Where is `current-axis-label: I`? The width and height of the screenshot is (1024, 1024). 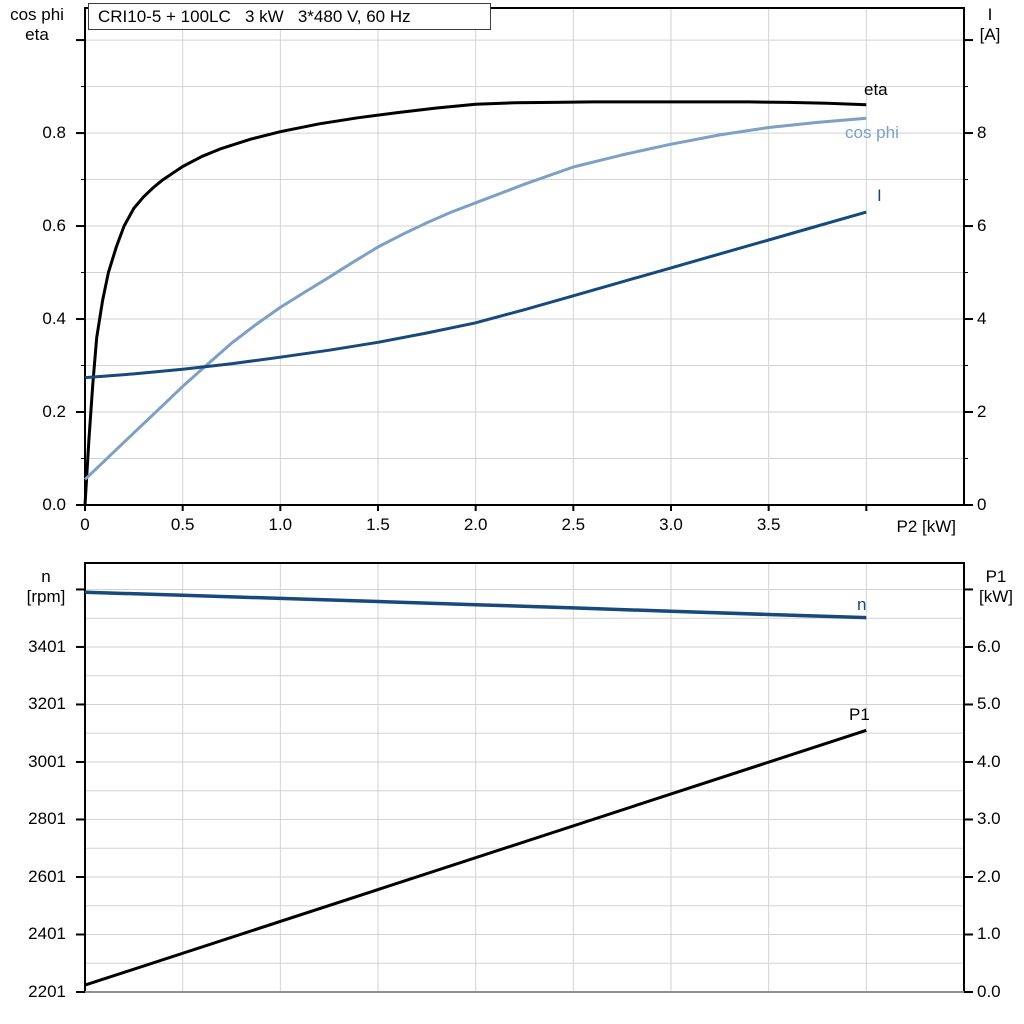
current-axis-label: I is located at coordinates (990, 14).